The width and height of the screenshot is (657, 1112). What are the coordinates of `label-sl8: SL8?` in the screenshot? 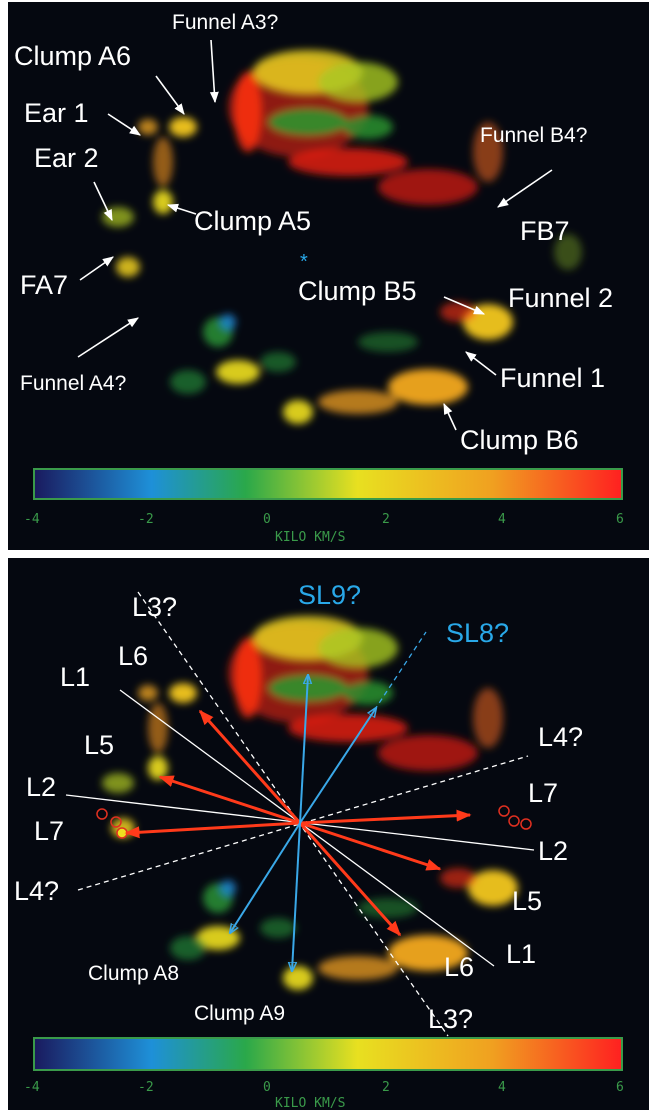 It's located at (477, 633).